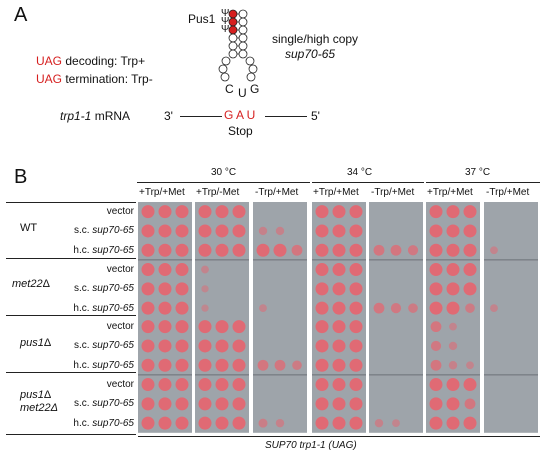 The image size is (550, 456). What do you see at coordinates (255, 89) in the screenshot?
I see `anticodon-g: G` at bounding box center [255, 89].